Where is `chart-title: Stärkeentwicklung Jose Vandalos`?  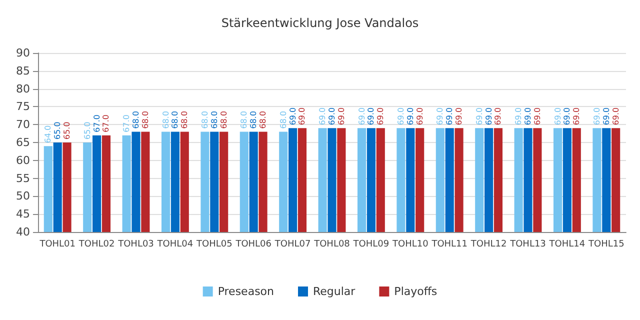
chart-title: Stärkeentwicklung Jose Vandalos is located at coordinates (320, 23).